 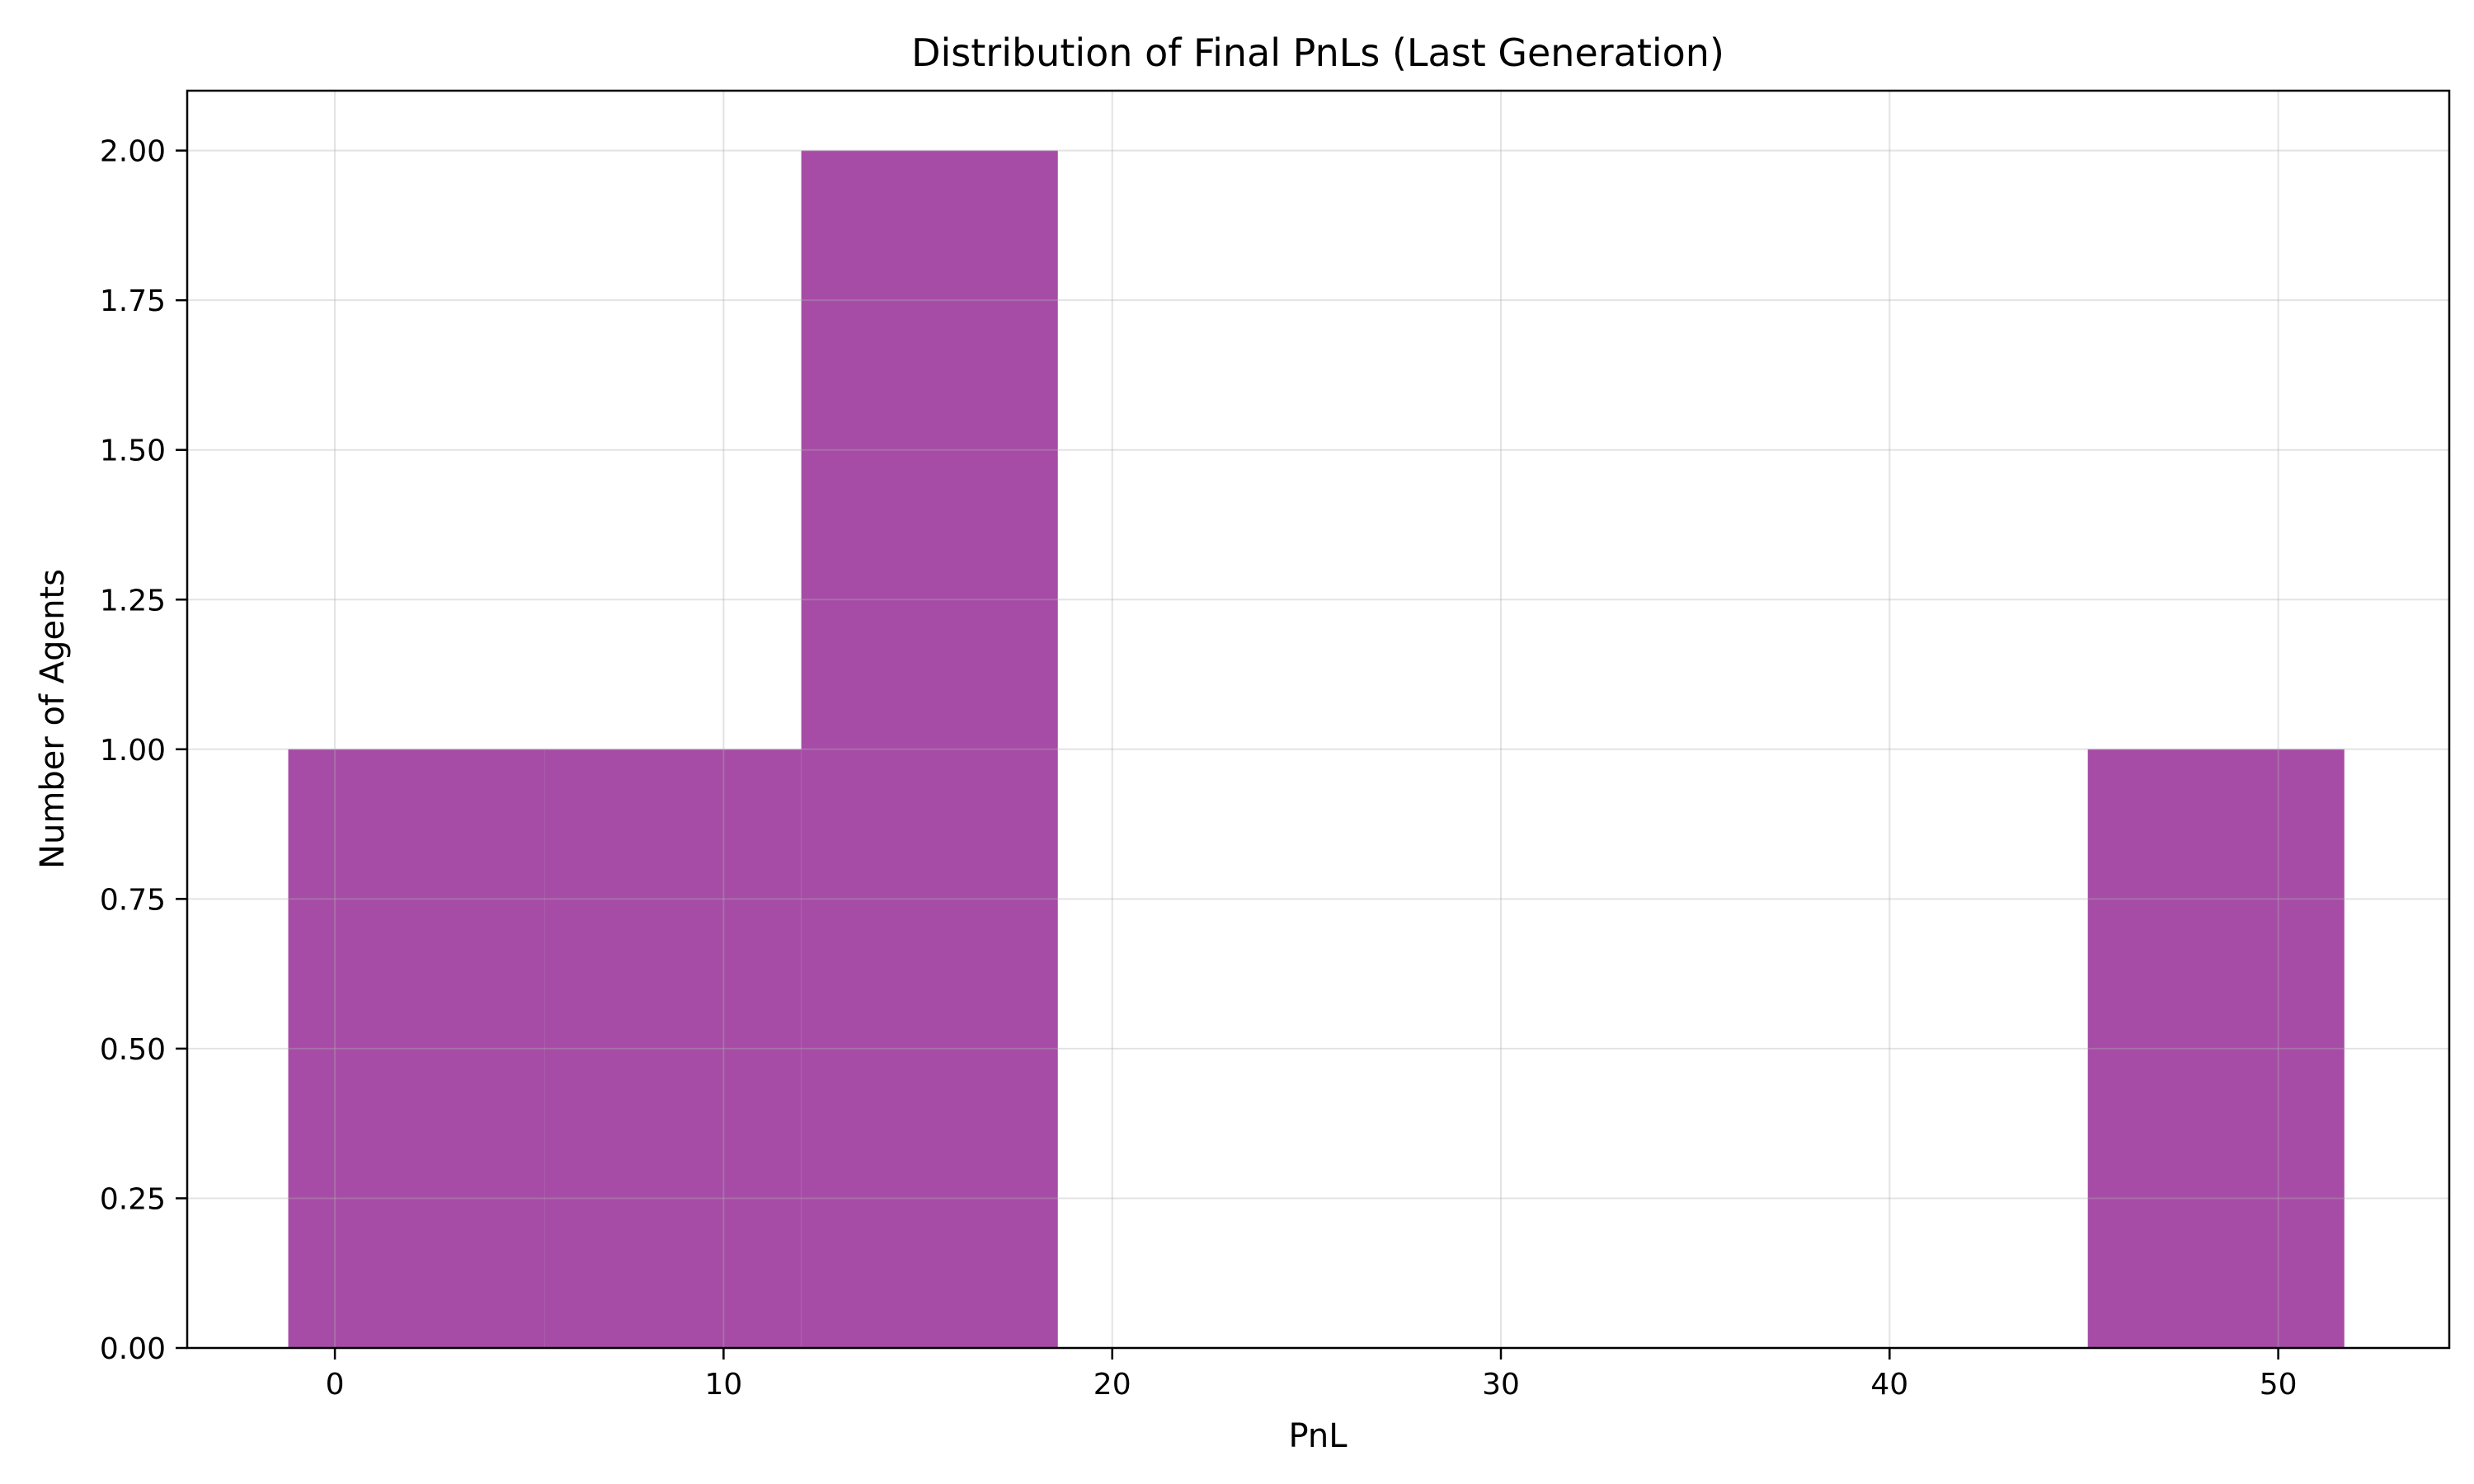 What do you see at coordinates (2279, 1385) in the screenshot?
I see `x-tick-label: 50` at bounding box center [2279, 1385].